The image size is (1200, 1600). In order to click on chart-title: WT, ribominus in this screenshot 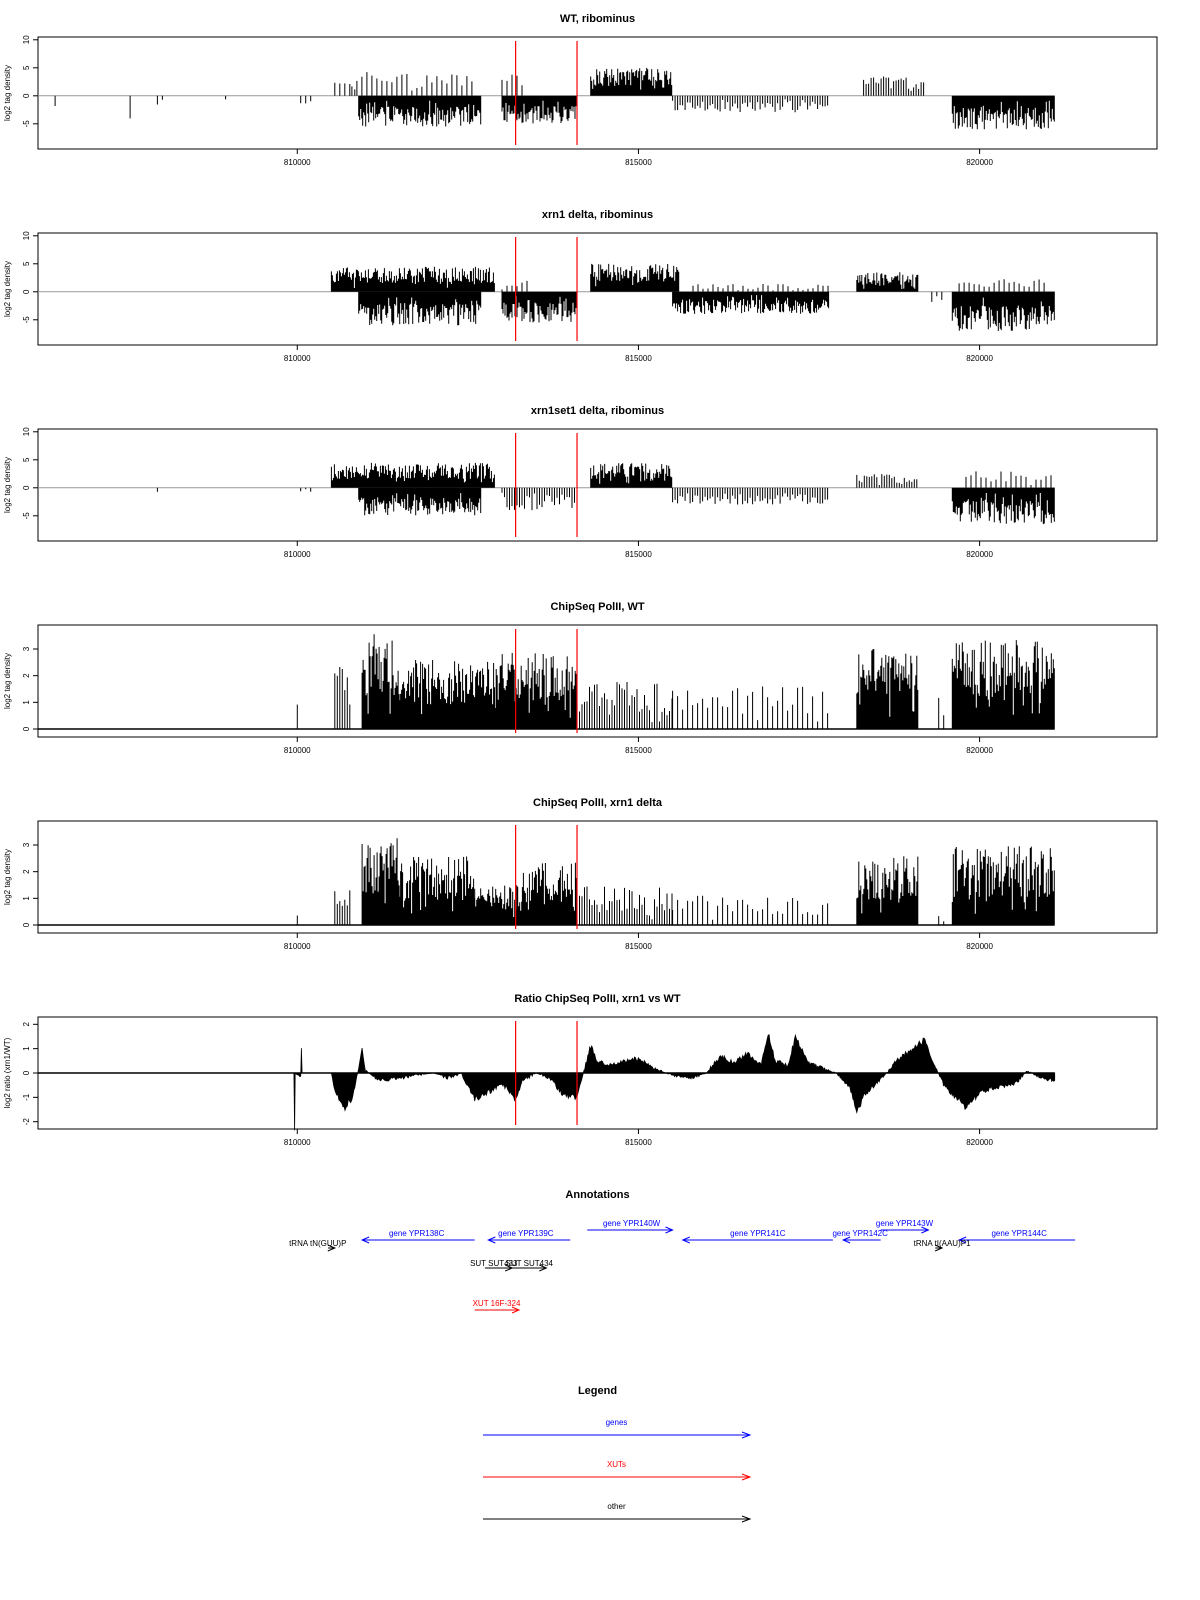, I will do `click(597, 19)`.